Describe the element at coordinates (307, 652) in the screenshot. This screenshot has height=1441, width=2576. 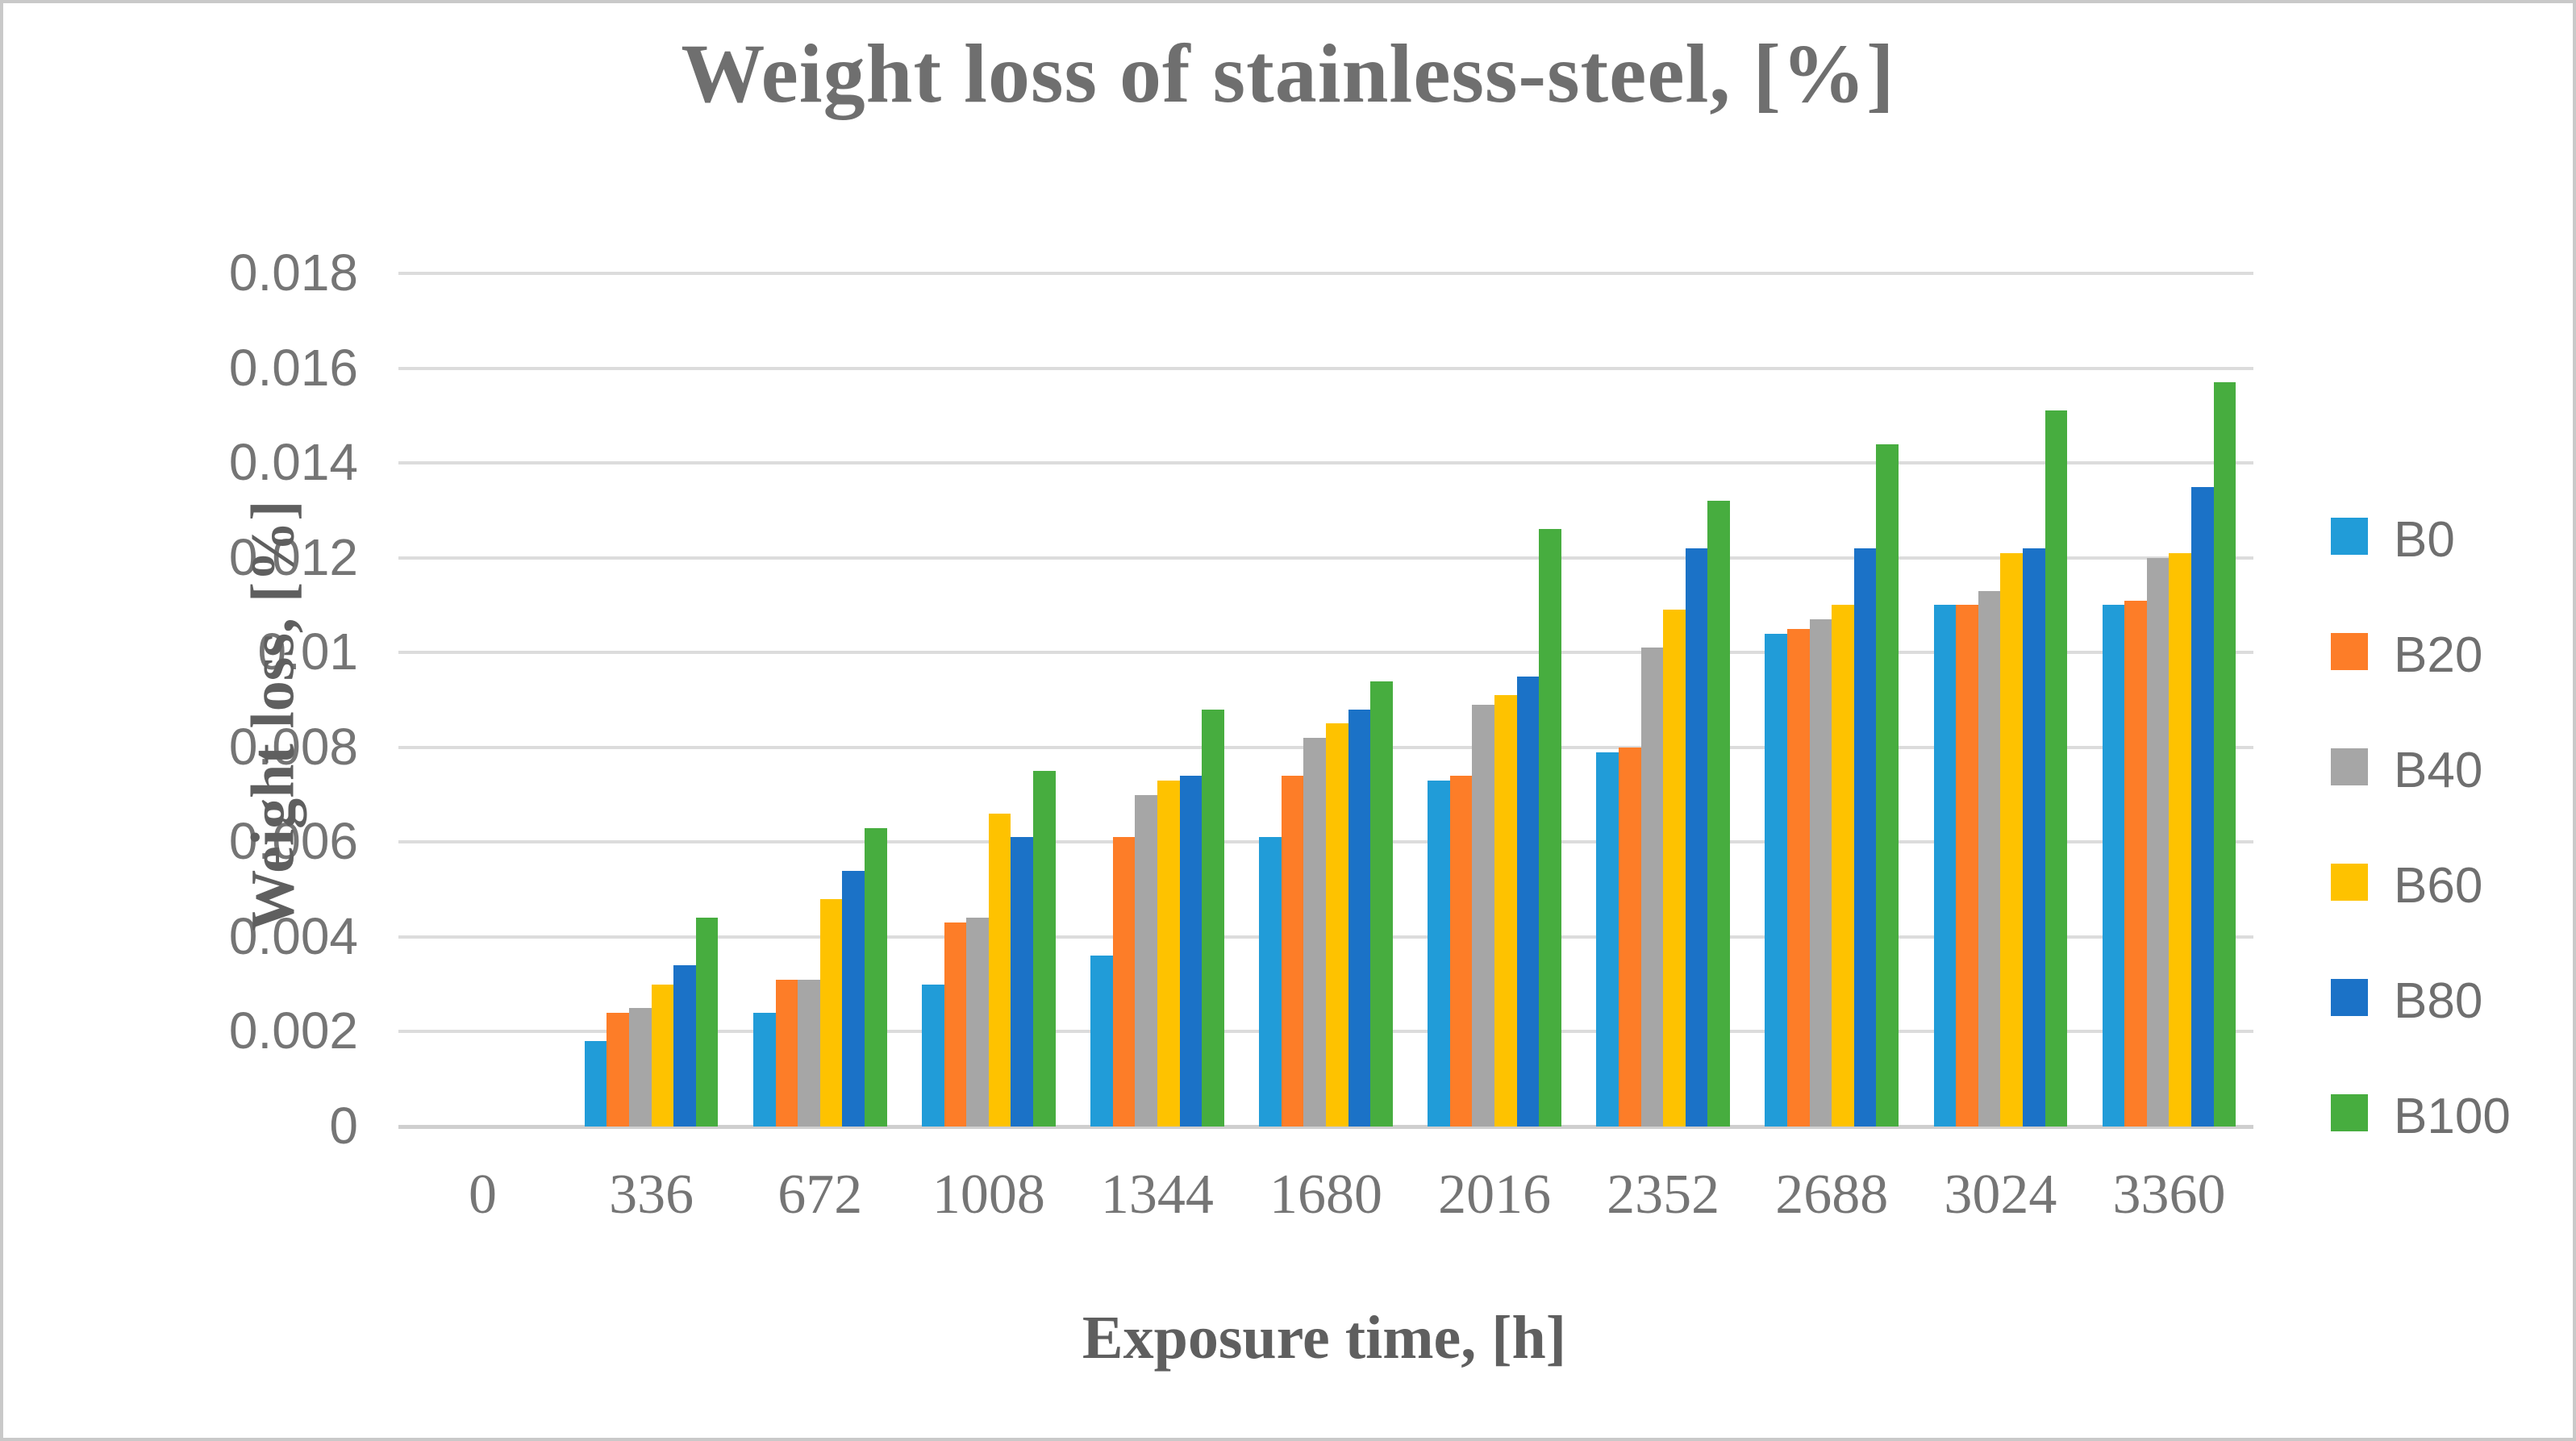
I see `y-tick-label: 0.01` at that location.